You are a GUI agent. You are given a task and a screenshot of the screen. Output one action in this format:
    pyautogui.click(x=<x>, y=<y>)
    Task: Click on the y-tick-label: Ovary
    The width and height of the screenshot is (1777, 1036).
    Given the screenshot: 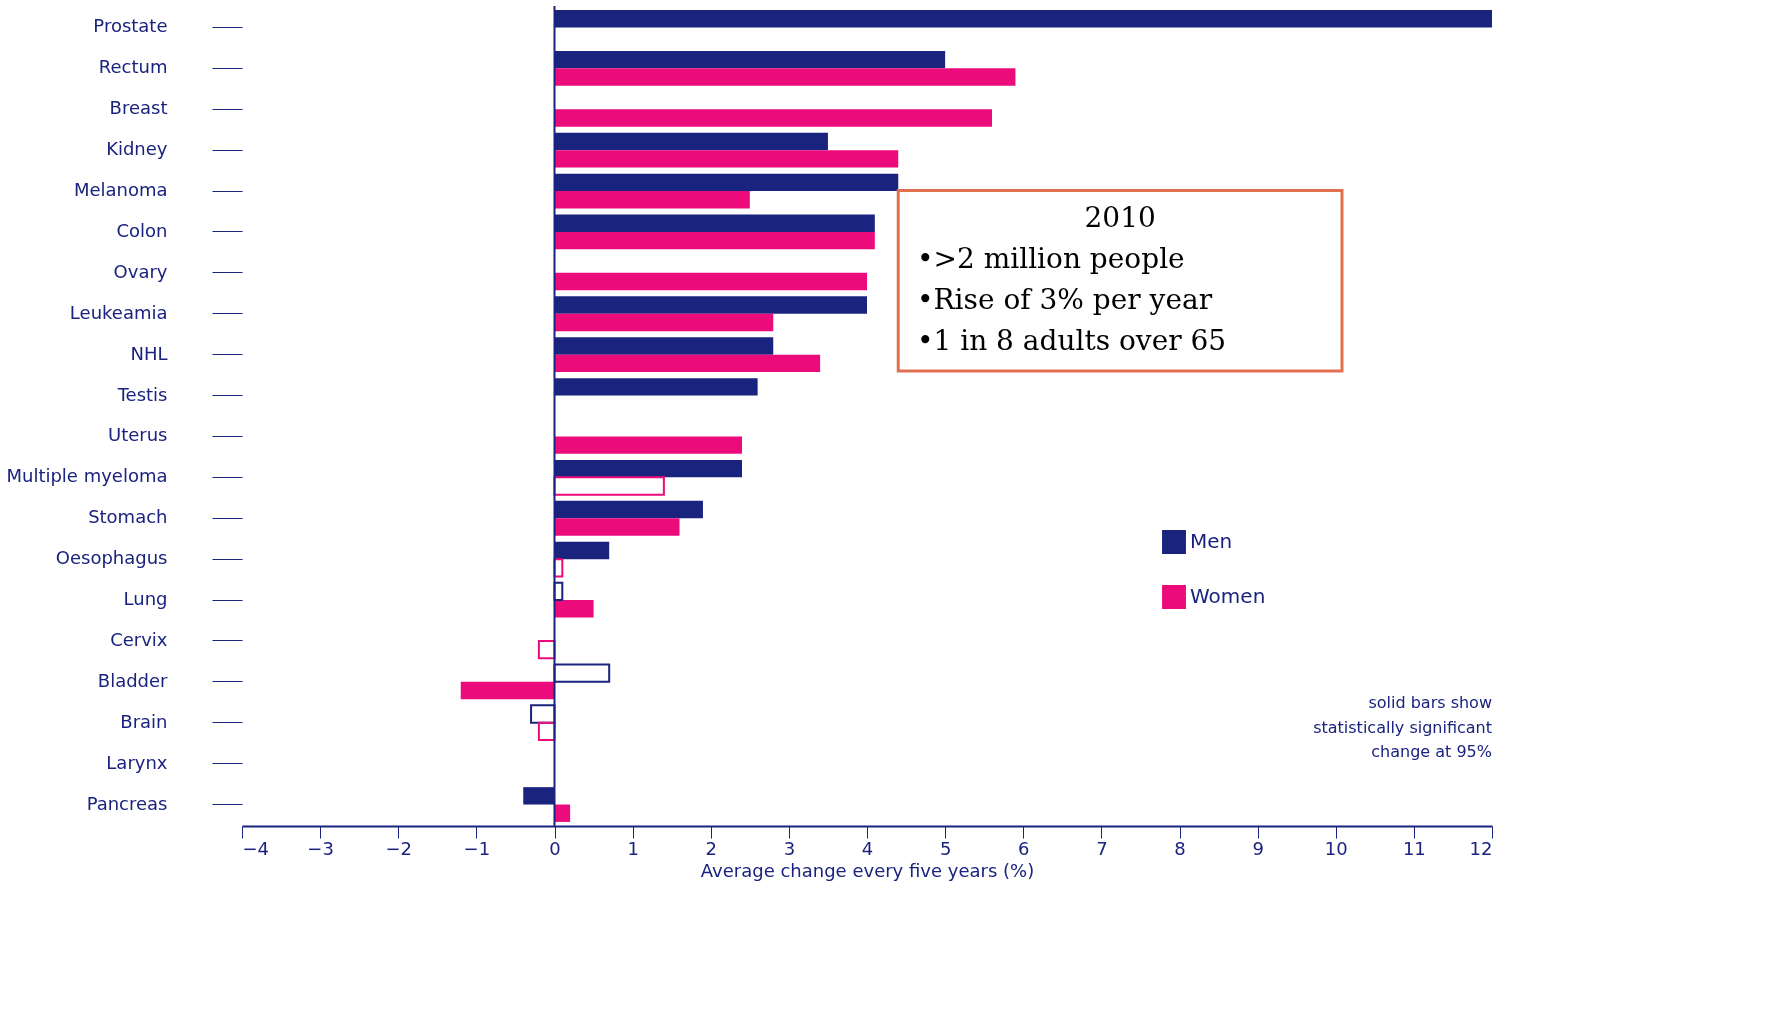 What is the action you would take?
    pyautogui.click(x=140, y=271)
    